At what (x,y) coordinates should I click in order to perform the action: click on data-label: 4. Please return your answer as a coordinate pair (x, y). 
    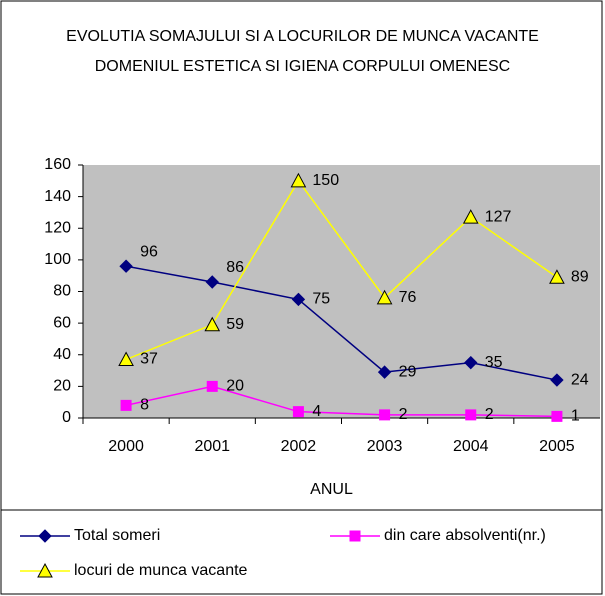
    Looking at the image, I should click on (316, 411).